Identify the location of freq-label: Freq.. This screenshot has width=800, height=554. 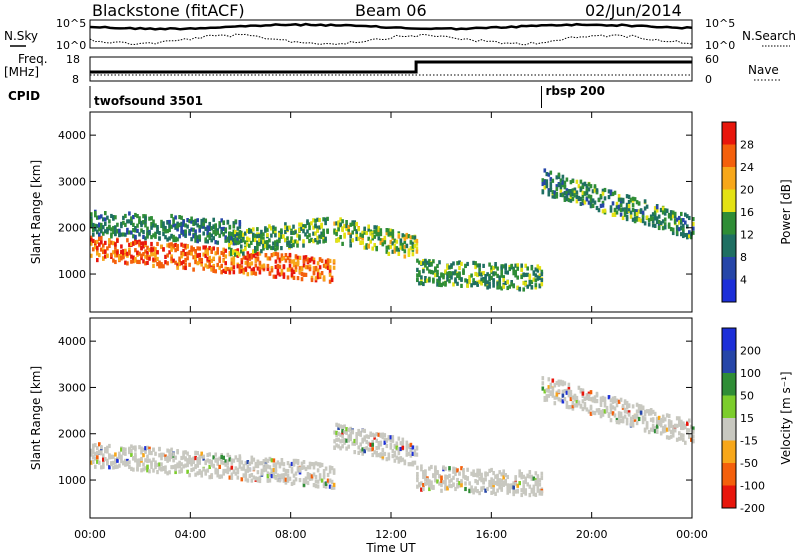
(33, 59).